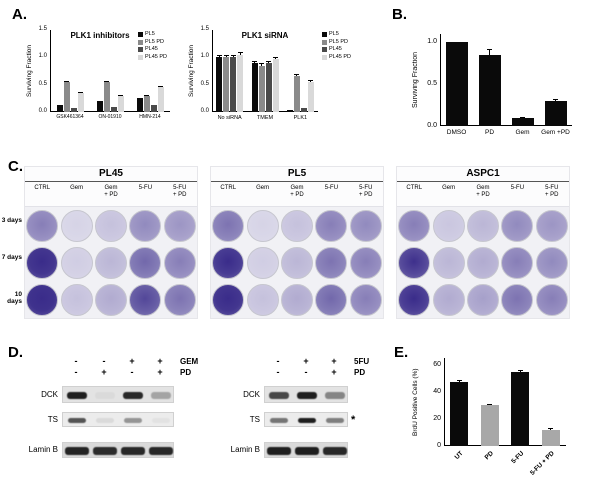 The height and width of the screenshot is (486, 600). What do you see at coordinates (146, 34) in the screenshot?
I see `legend-item: PL5` at bounding box center [146, 34].